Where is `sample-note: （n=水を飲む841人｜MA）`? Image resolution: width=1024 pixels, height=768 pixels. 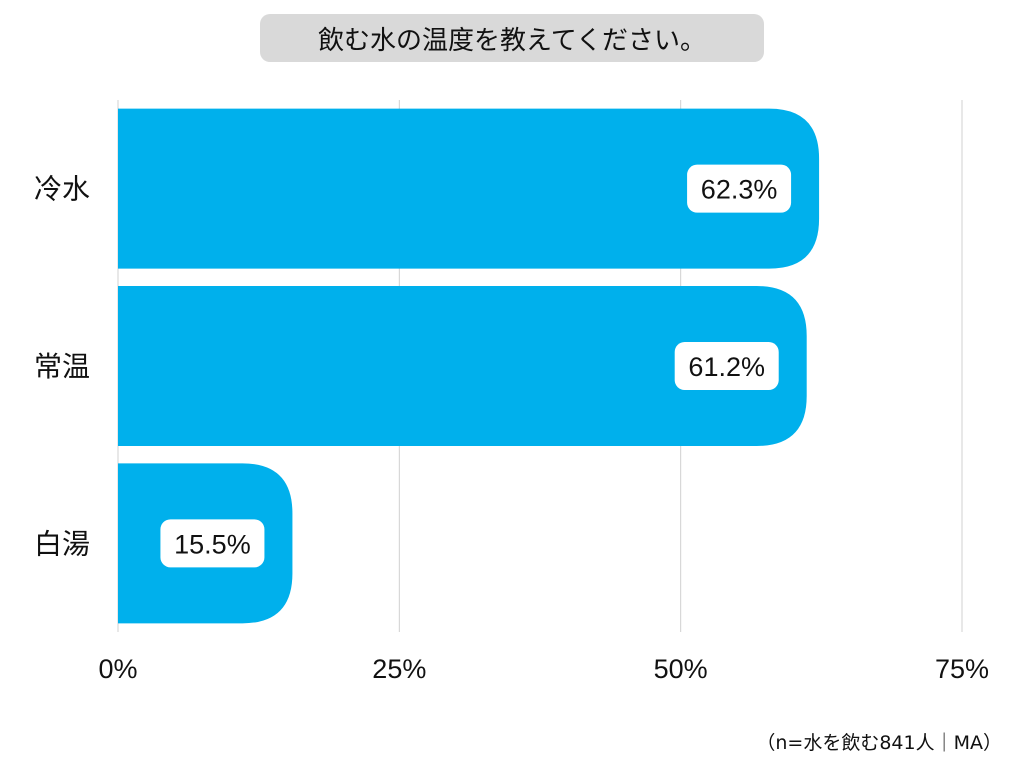
sample-note: （n=水を飲む841人｜MA） is located at coordinates (879, 743).